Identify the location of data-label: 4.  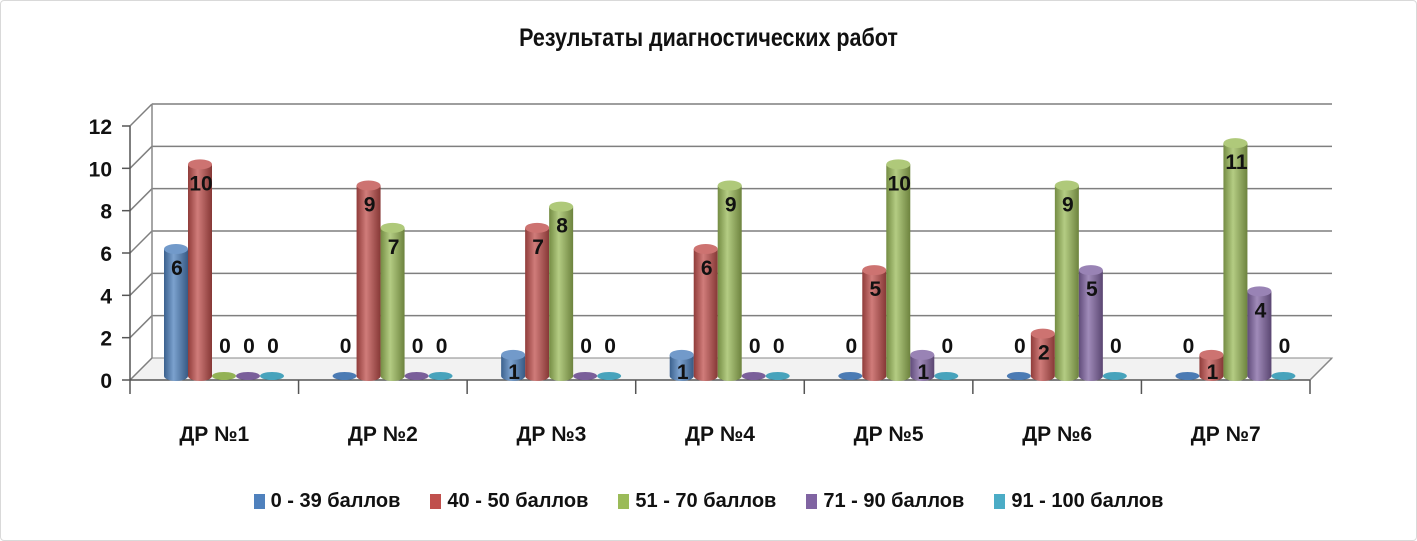
(1261, 310).